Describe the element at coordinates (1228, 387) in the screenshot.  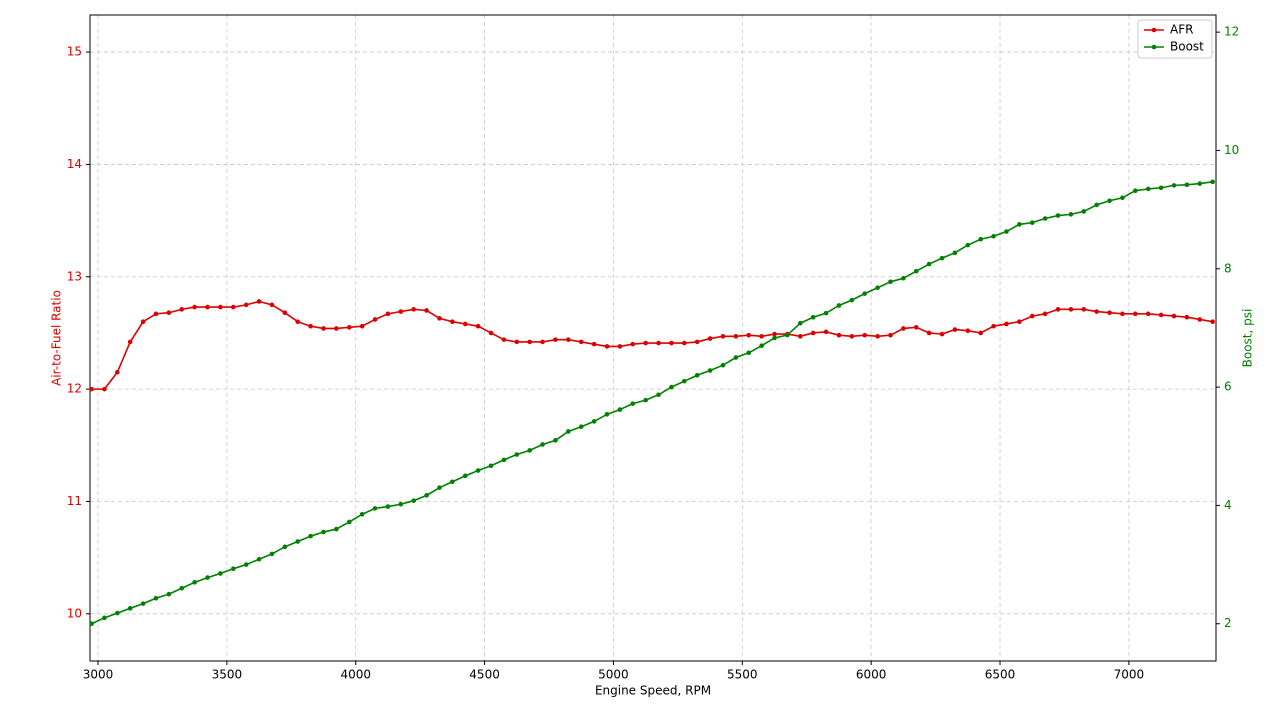
I see `y2-tick-label: 6` at that location.